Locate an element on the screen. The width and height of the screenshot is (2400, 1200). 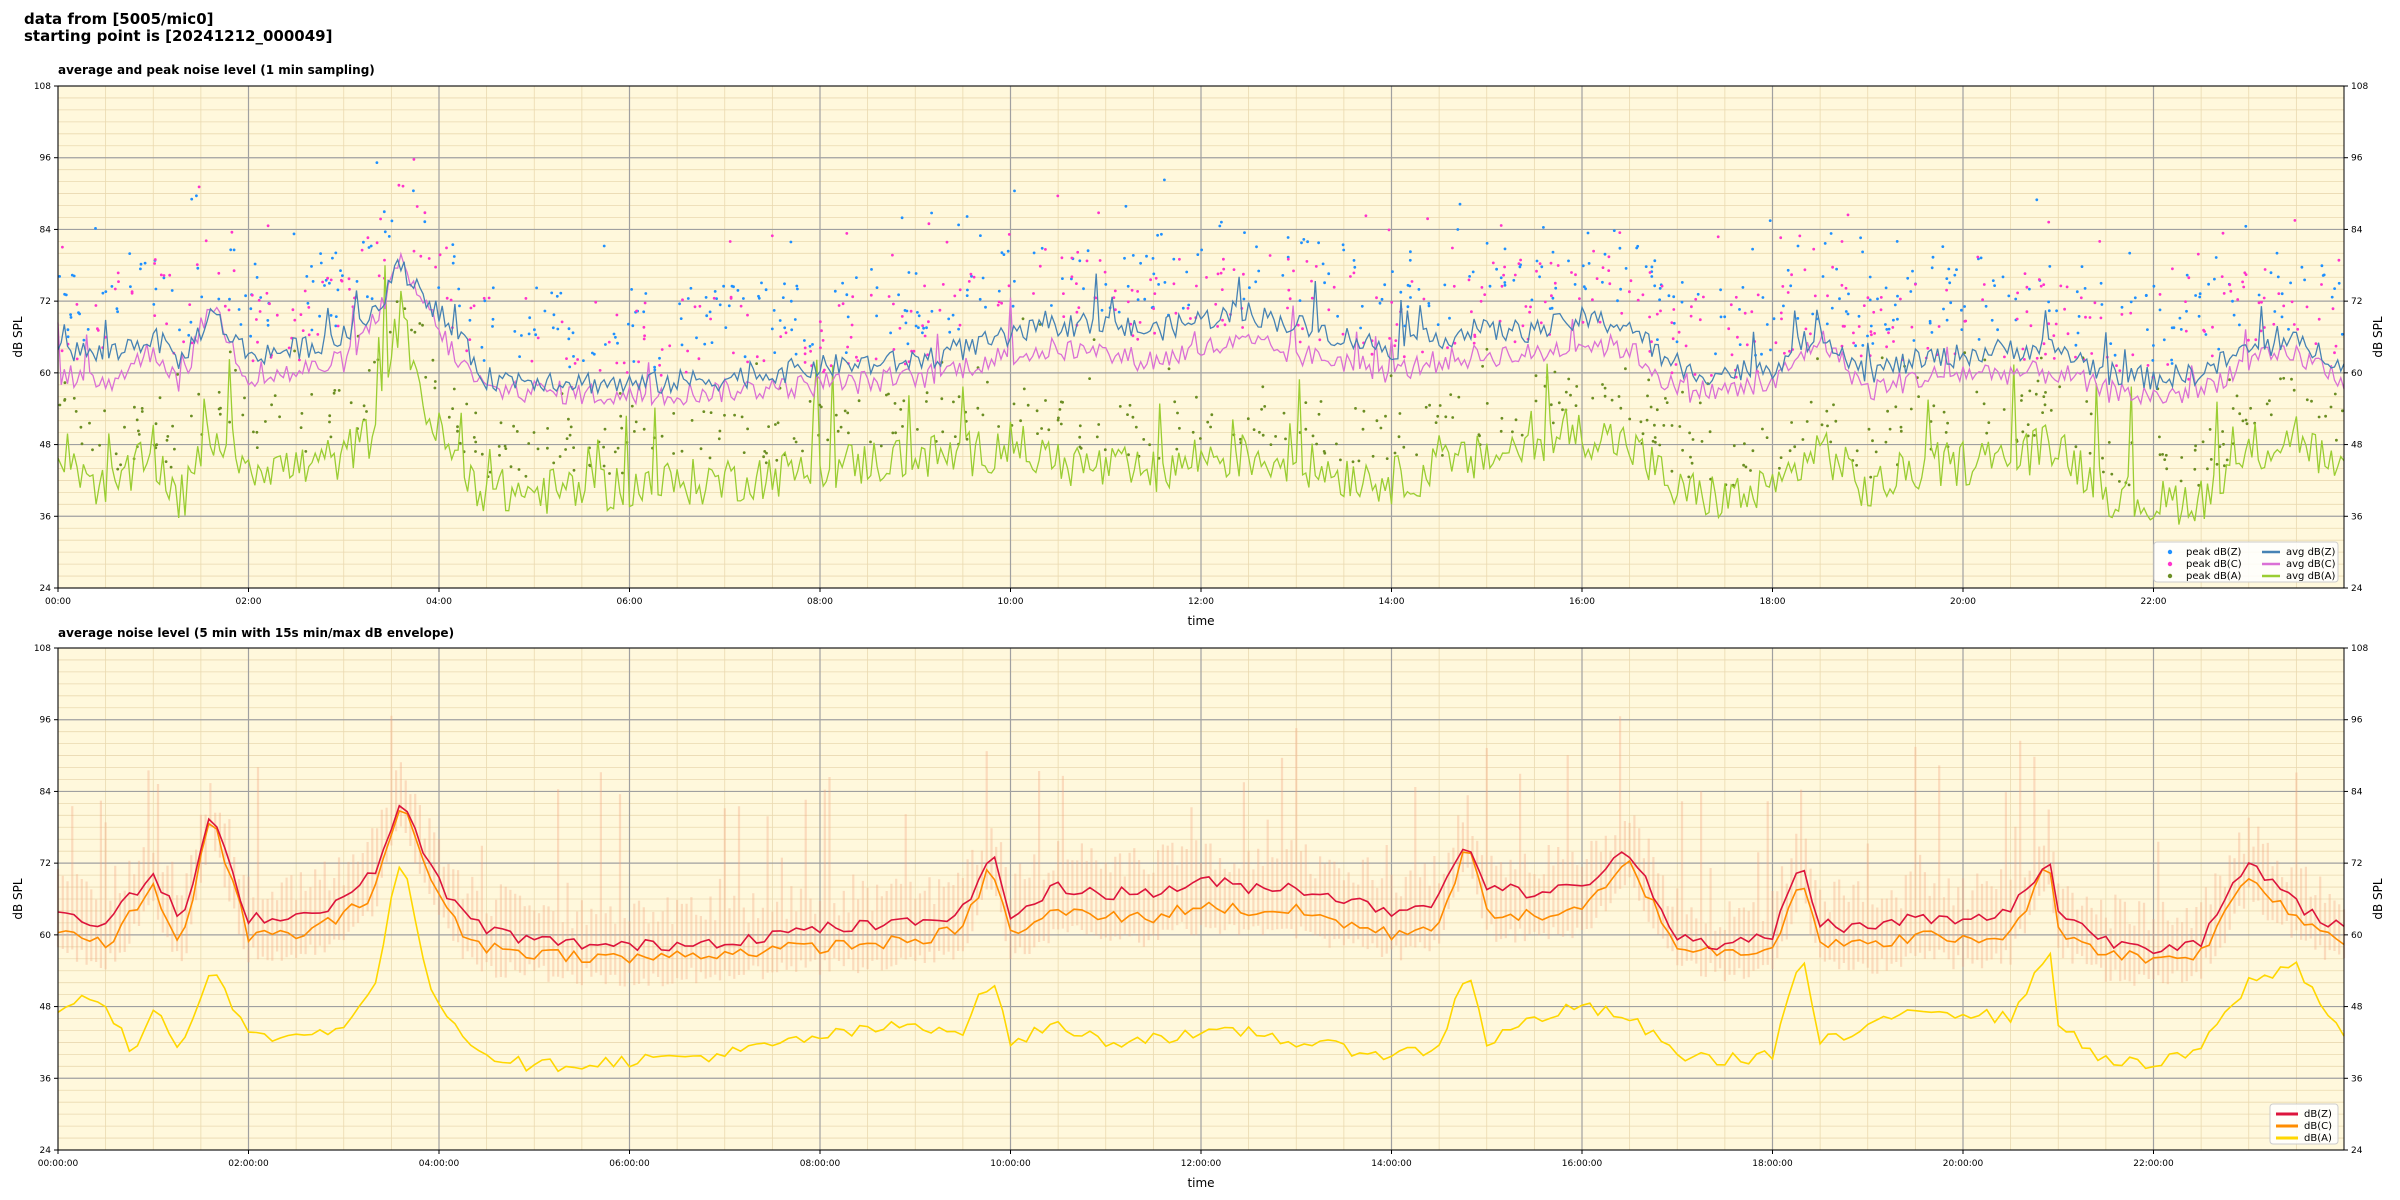
y-tick-label: 24 is located at coordinates (46, 1151).